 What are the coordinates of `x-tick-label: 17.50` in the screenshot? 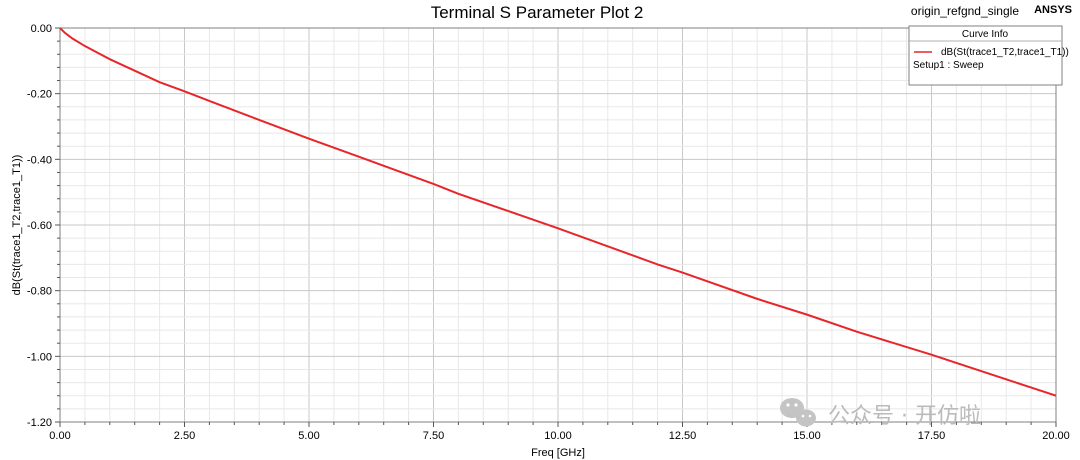 It's located at (932, 436).